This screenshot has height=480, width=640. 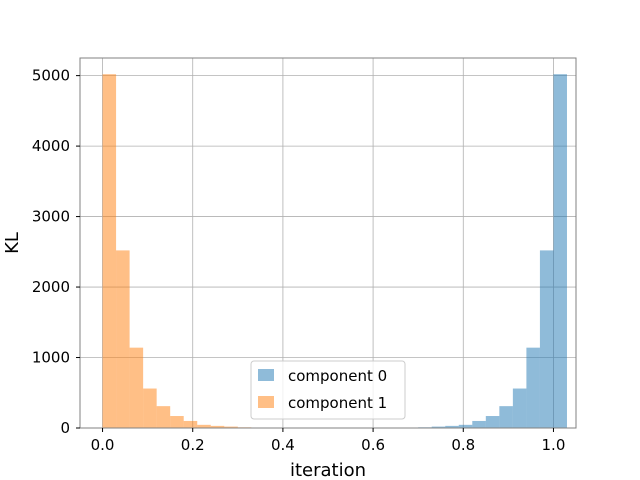 I want to click on legend-label-component-1: component 1, so click(x=337, y=403).